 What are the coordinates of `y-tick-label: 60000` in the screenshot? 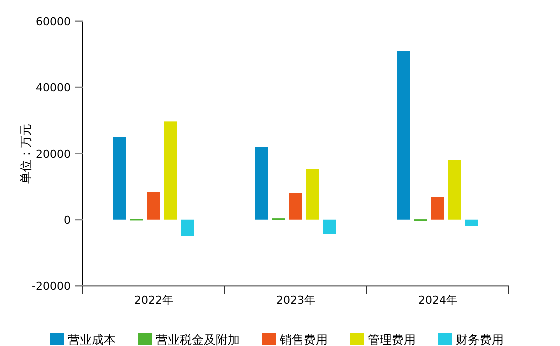 It's located at (53, 22).